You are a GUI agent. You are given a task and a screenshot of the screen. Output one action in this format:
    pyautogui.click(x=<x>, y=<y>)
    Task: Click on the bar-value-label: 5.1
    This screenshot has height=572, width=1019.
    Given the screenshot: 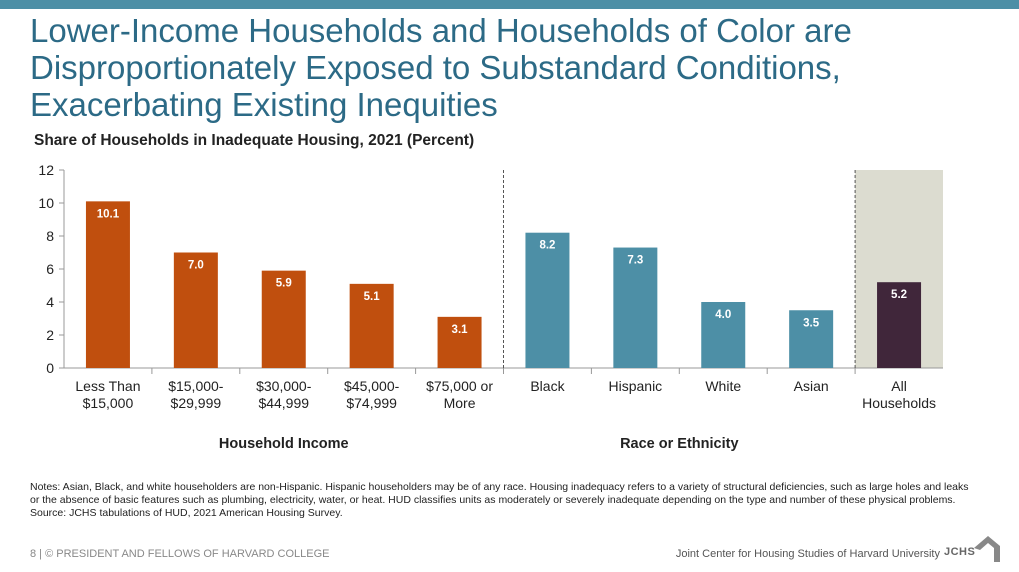 What is the action you would take?
    pyautogui.click(x=372, y=297)
    